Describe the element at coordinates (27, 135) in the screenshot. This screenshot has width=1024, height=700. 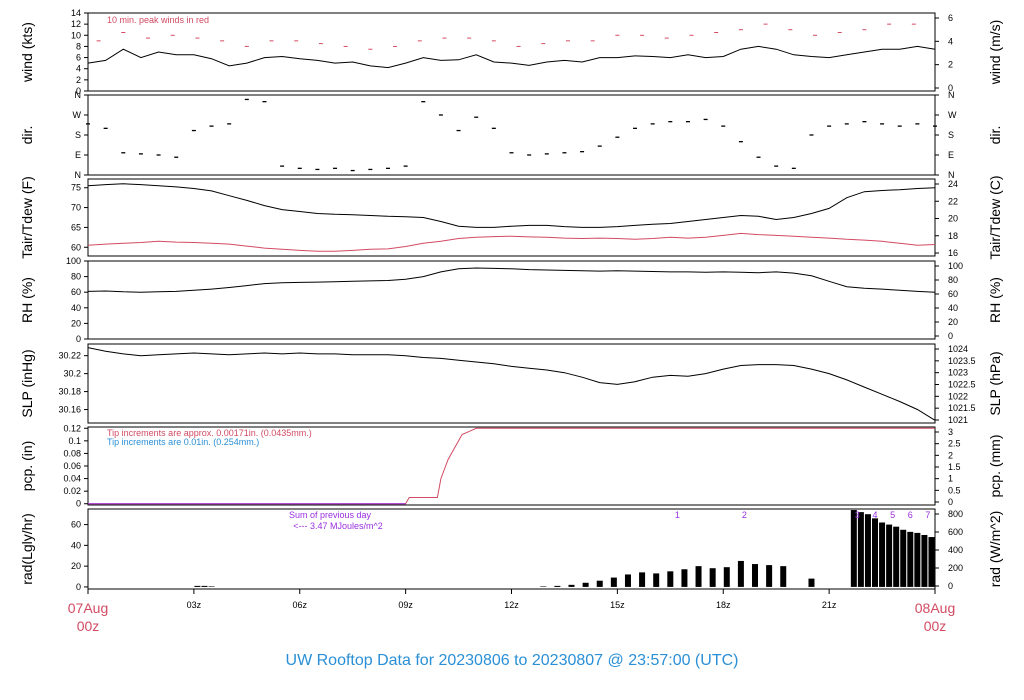
I see `dir-ylabel: dir.` at that location.